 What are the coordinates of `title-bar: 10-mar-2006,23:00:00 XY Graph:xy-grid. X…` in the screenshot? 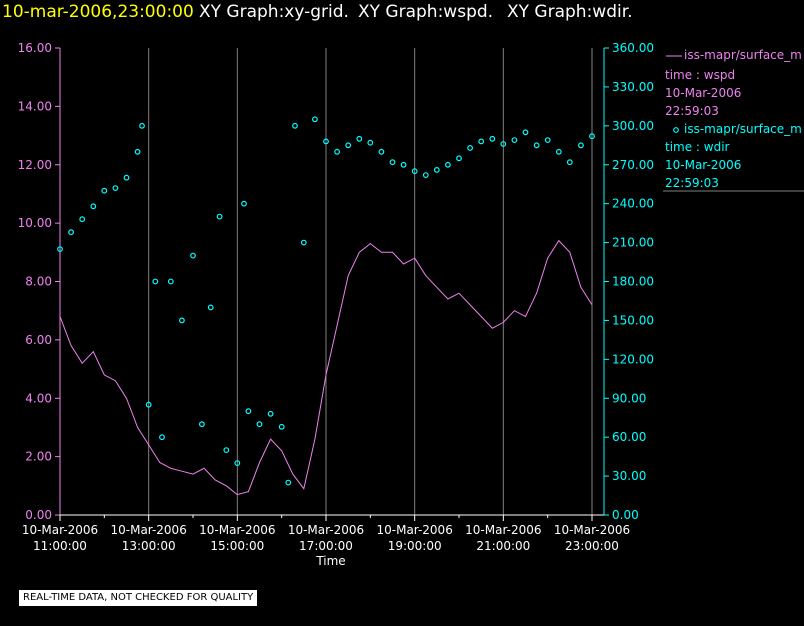 It's located at (402, 15).